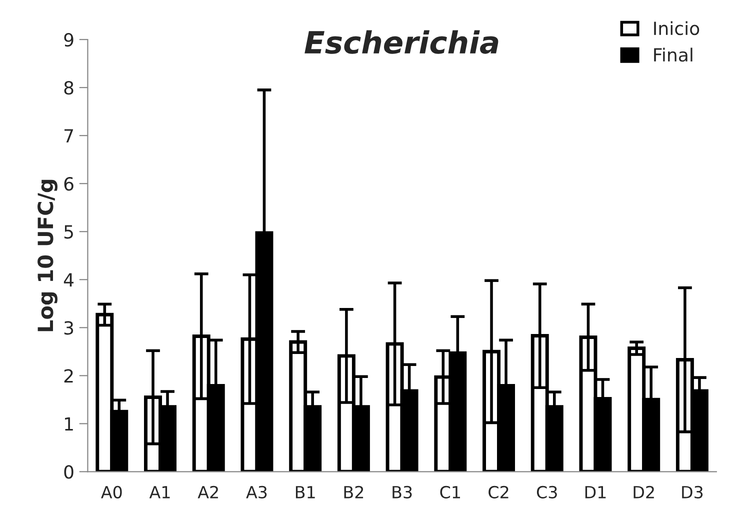 The width and height of the screenshot is (731, 527). I want to click on x-tick-label: B3, so click(402, 492).